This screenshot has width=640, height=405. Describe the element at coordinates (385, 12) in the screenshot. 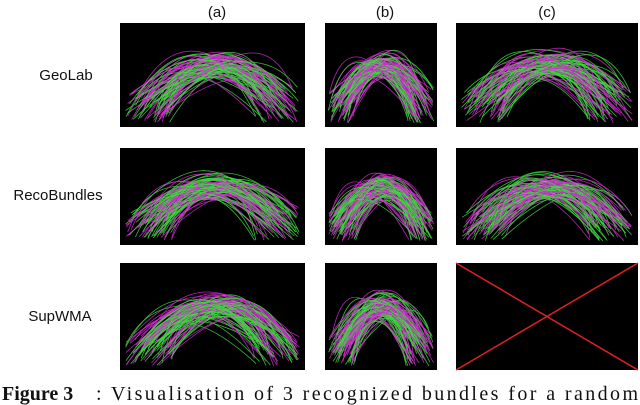

I see `column-label: (b)` at that location.